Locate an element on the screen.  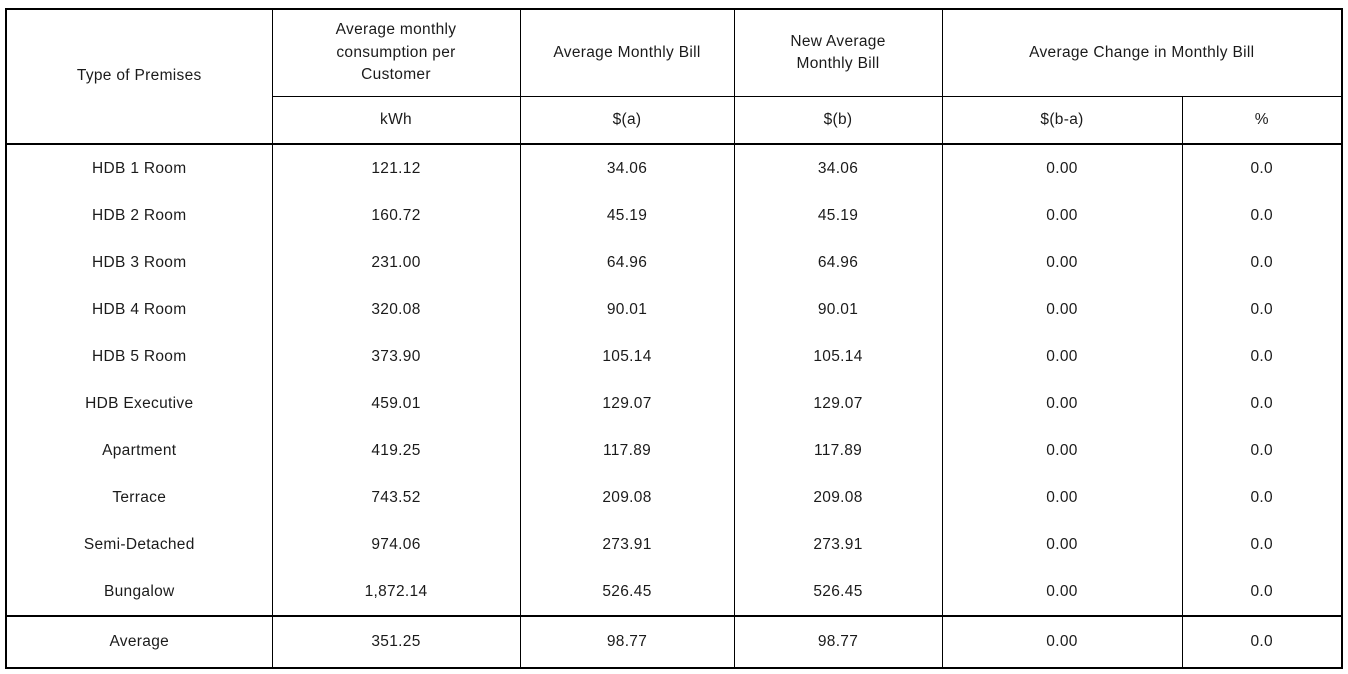
table-row: HDB 3 Room 231.00 64.96 64.96 0.00 0.0 is located at coordinates (674, 262).